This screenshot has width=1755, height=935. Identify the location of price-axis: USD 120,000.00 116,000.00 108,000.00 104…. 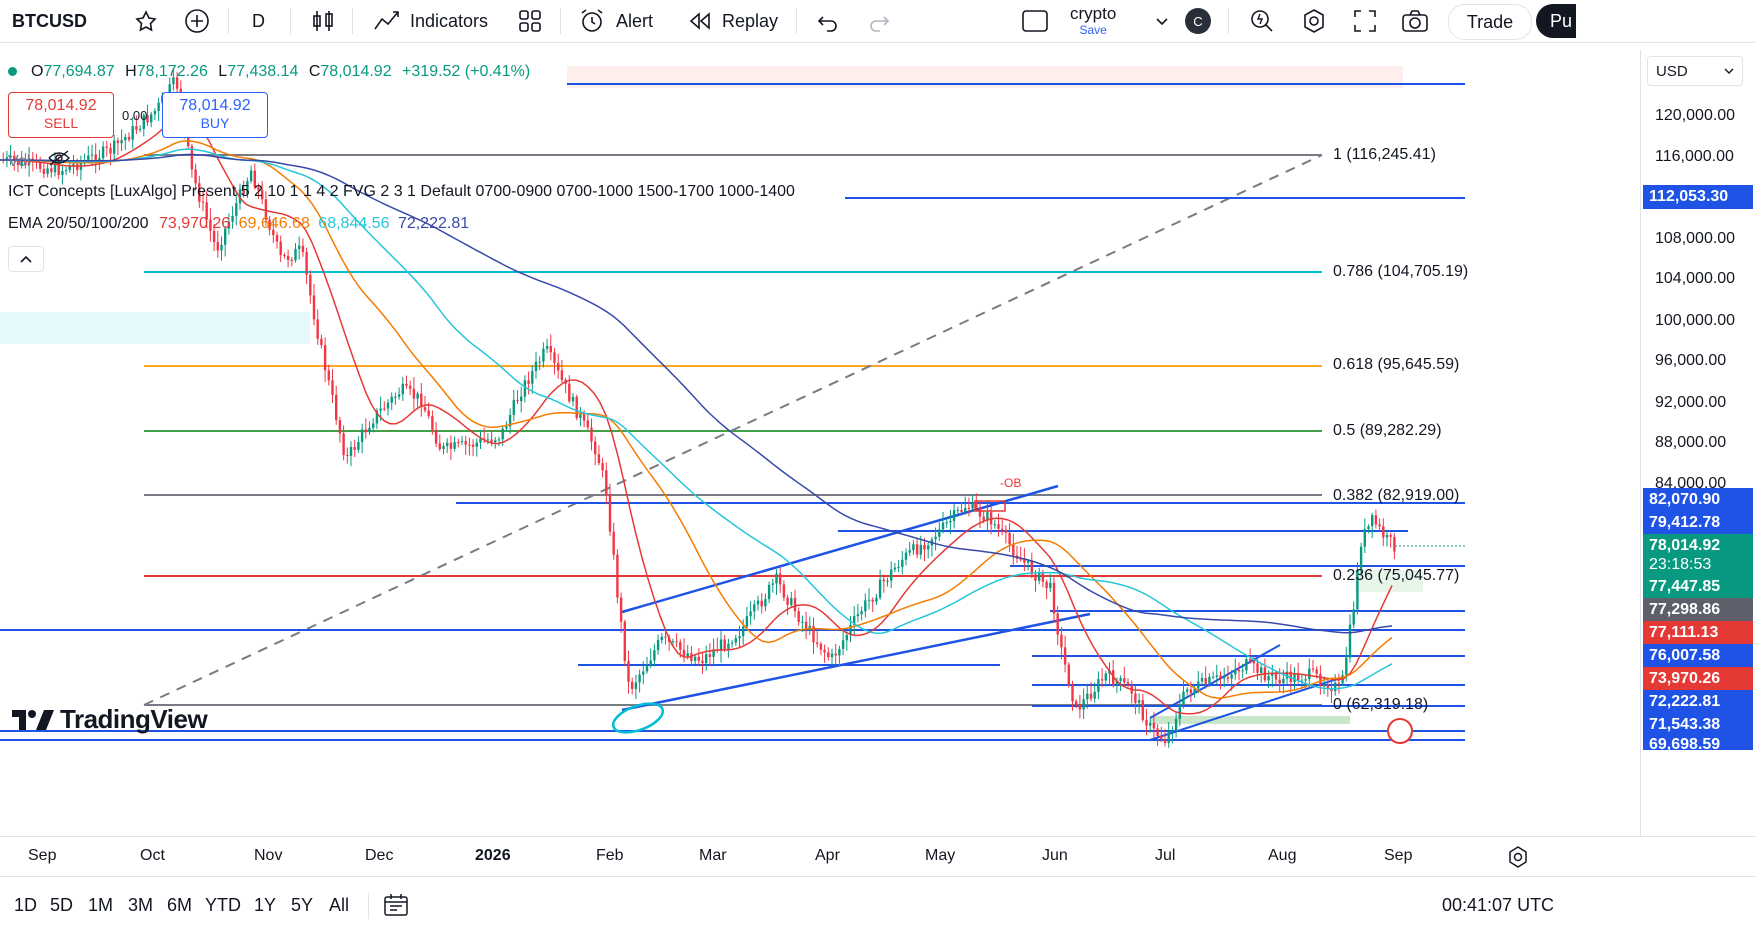
(1697, 443).